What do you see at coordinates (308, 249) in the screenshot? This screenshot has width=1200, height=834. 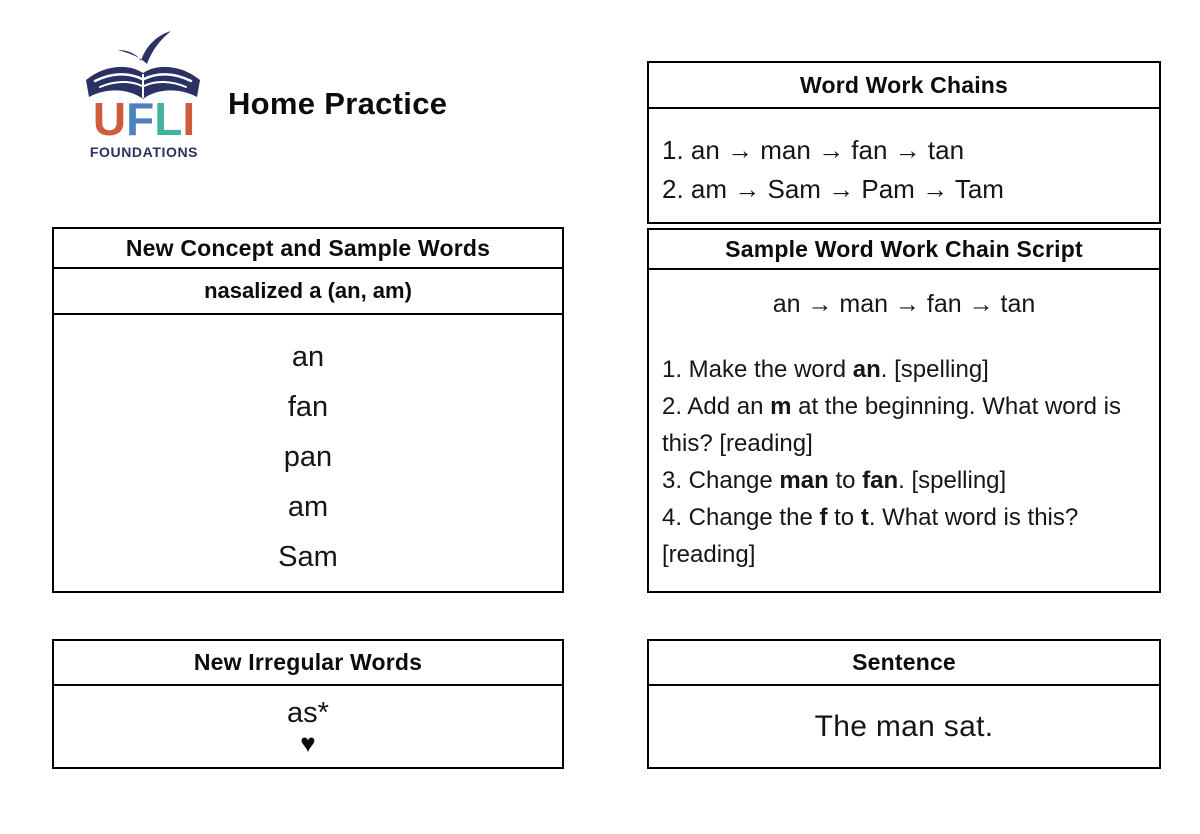 I see `new-concept-header: New Concept and Sample Words` at bounding box center [308, 249].